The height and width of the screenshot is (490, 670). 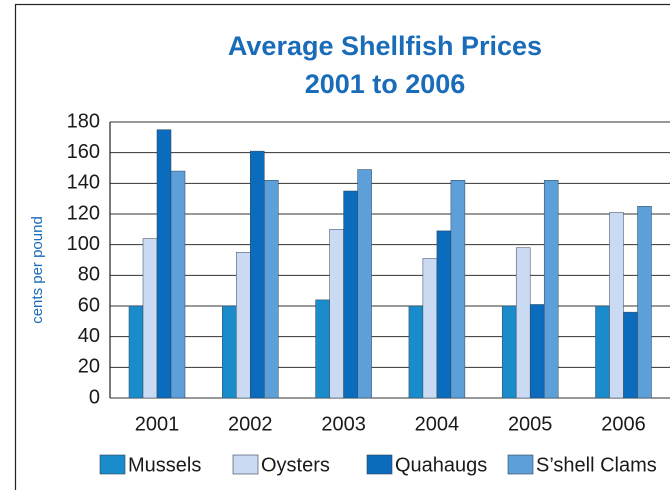 What do you see at coordinates (530, 424) in the screenshot?
I see `x-tick-label: 2005` at bounding box center [530, 424].